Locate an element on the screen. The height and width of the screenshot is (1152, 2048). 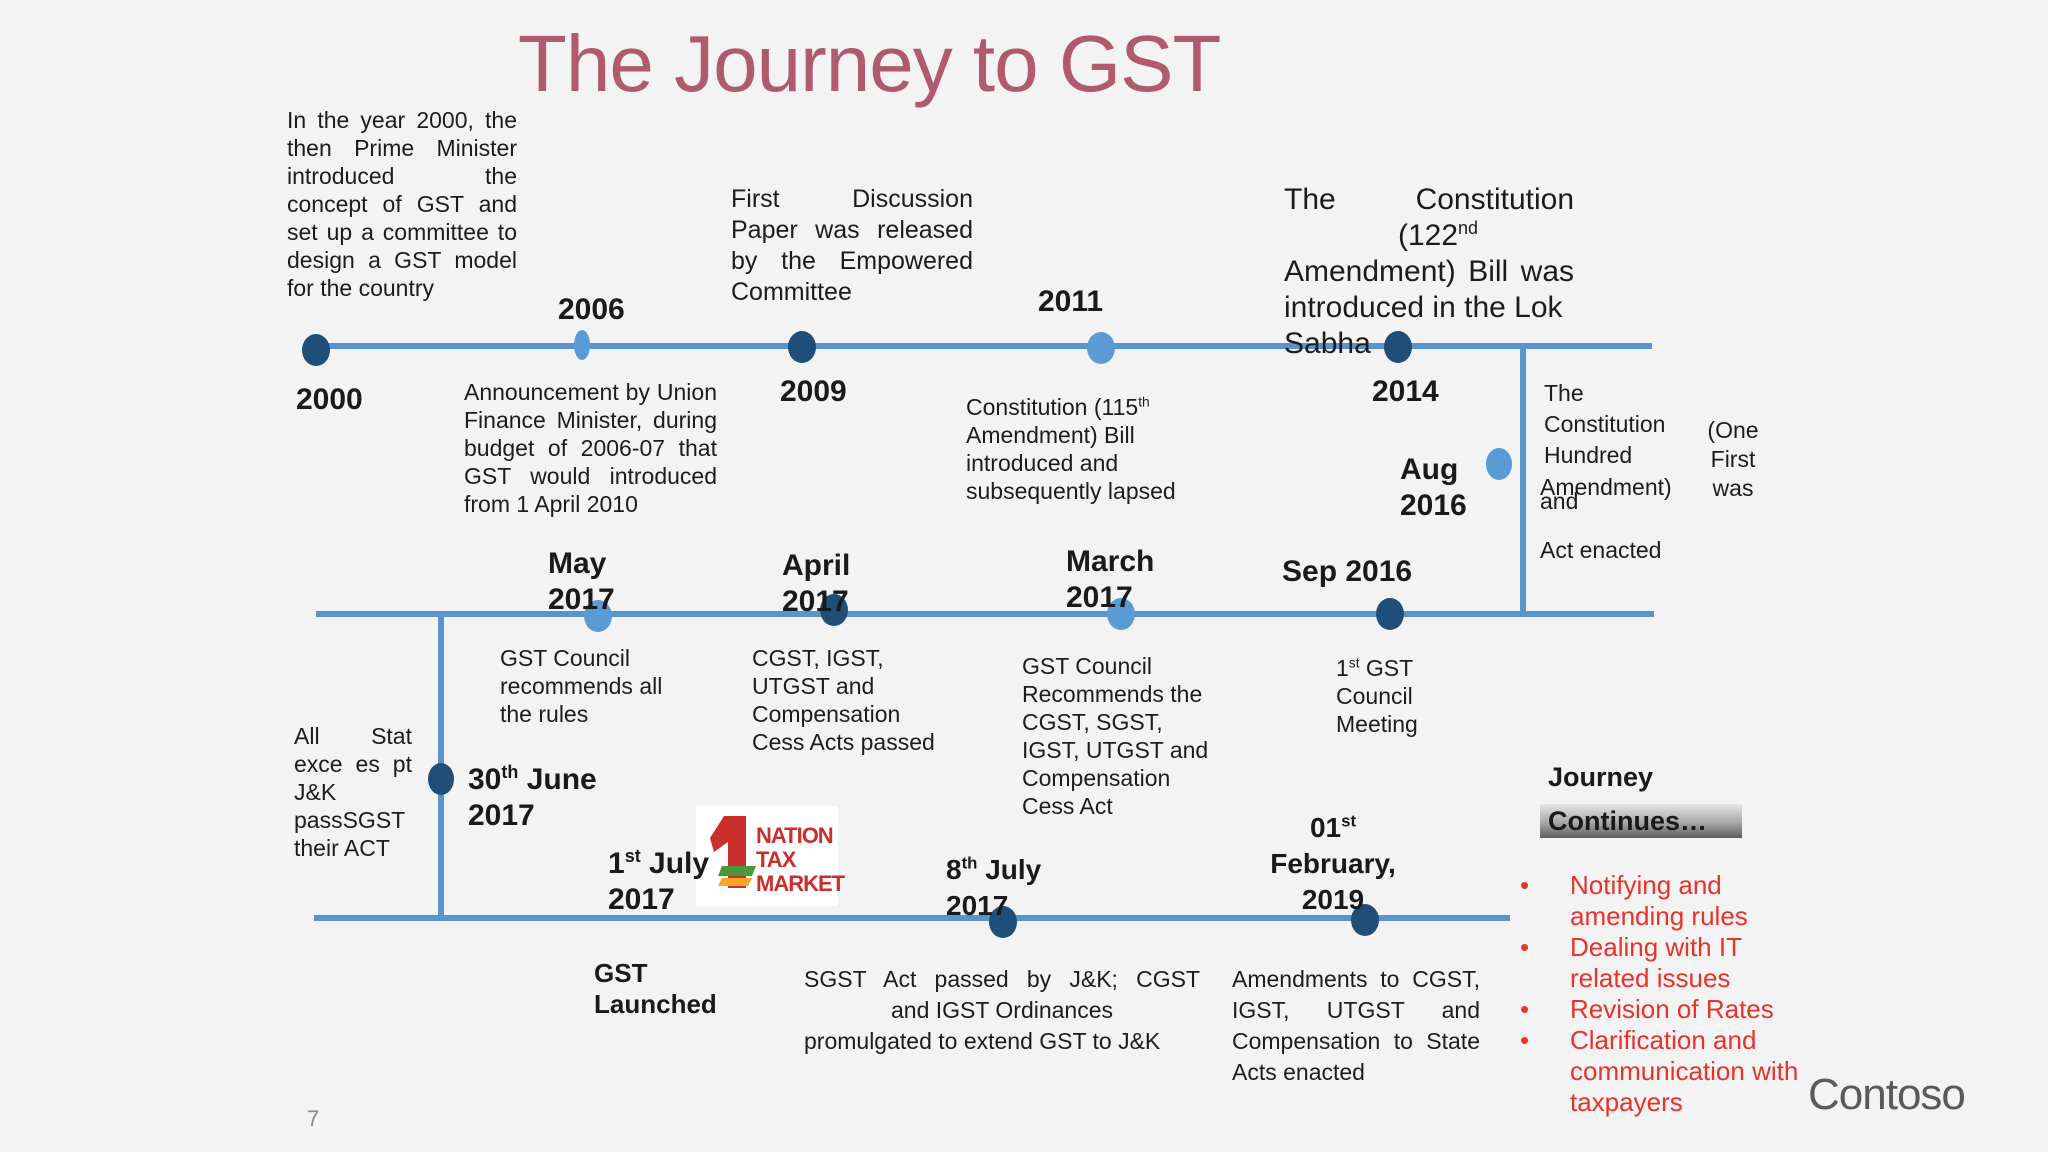
milestone-dot-2014 is located at coordinates (1398, 347).